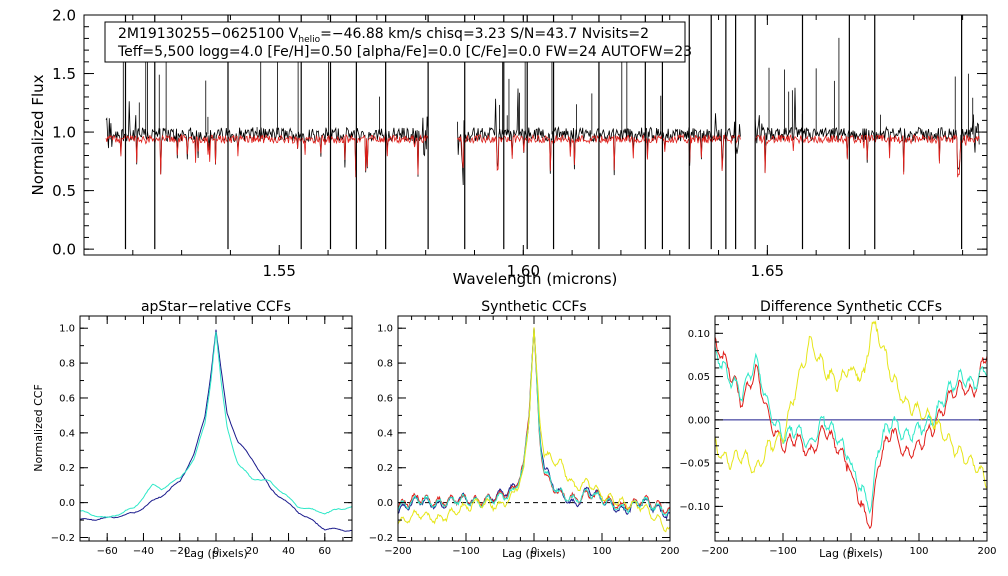 The width and height of the screenshot is (1008, 576). I want to click on spectrum-y-tick-label: 0.0, so click(64, 249).